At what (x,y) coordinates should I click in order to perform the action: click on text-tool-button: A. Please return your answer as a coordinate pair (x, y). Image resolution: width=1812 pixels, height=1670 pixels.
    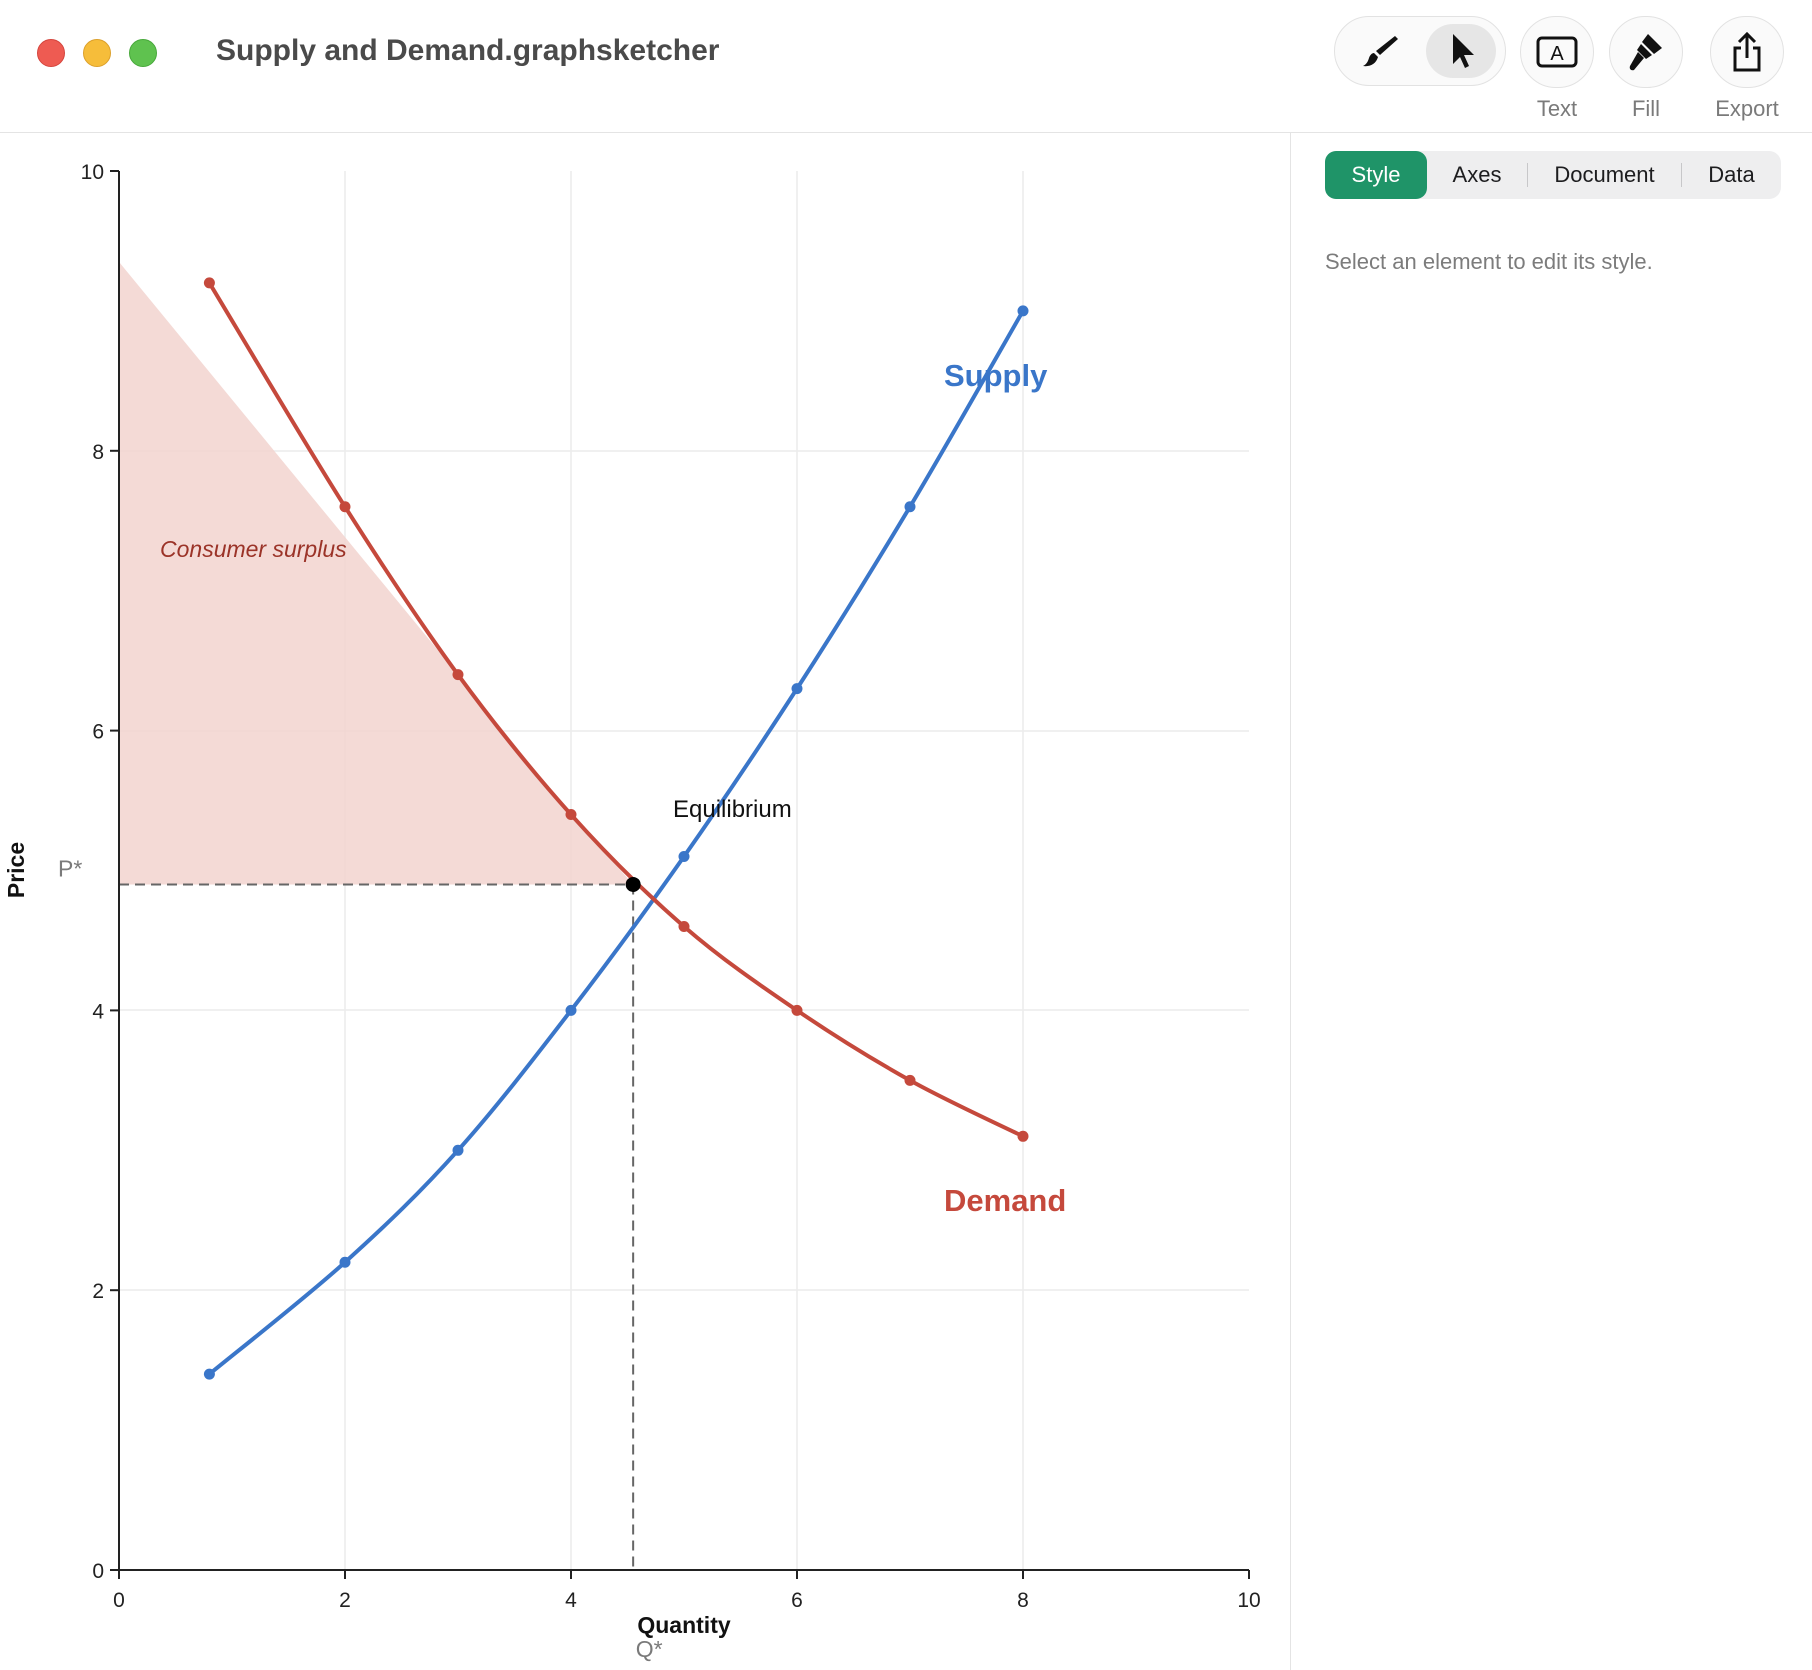
    Looking at the image, I should click on (1557, 52).